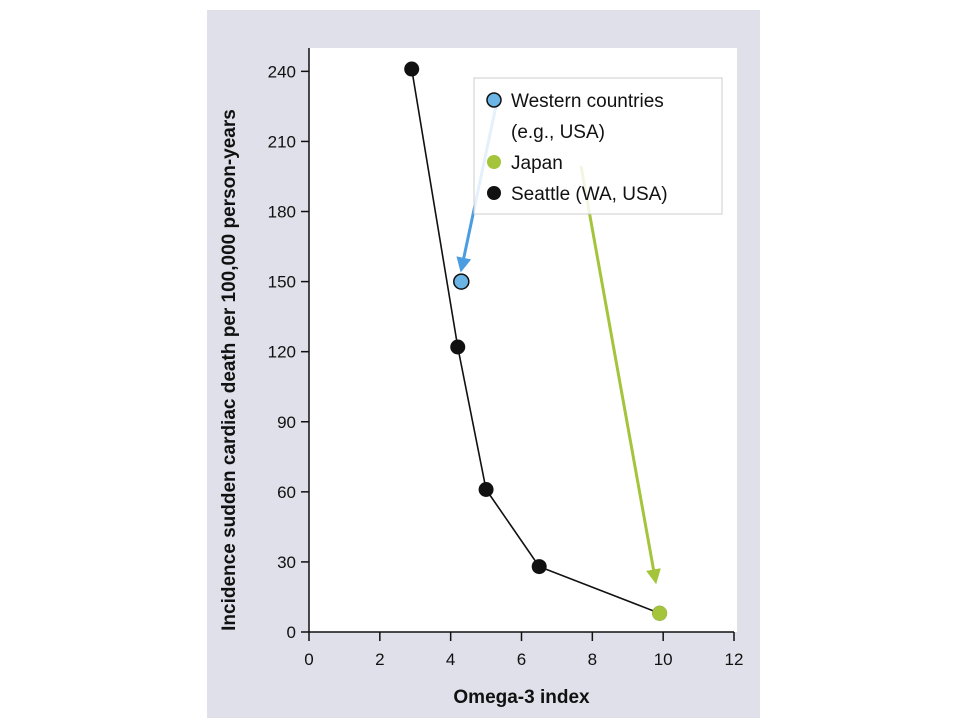  What do you see at coordinates (450, 659) in the screenshot?
I see `x-tick-label: 4` at bounding box center [450, 659].